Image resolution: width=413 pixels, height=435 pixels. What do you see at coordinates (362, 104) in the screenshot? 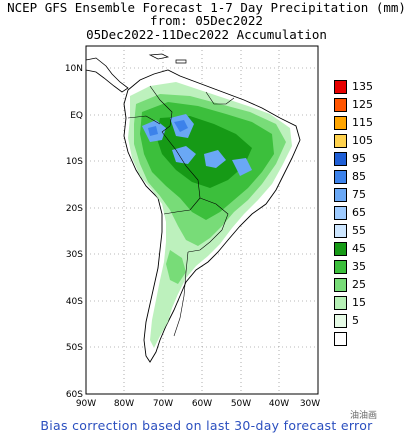
I see `legend-label: 125` at bounding box center [362, 104].